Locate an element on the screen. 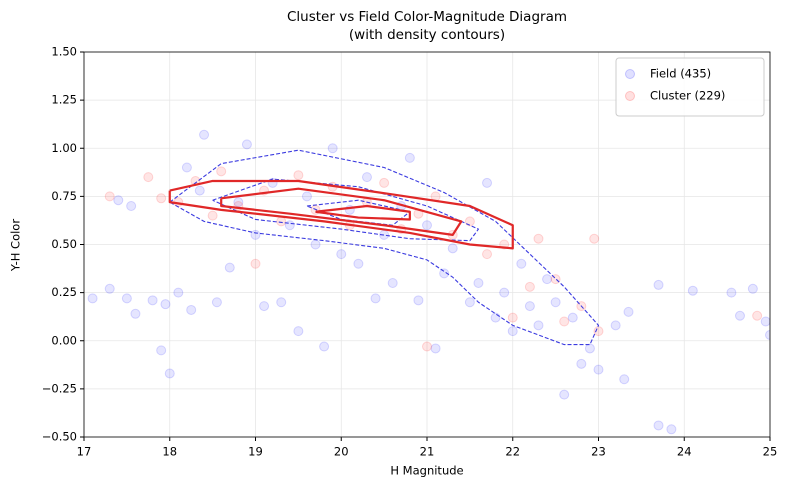  x-tick-label: 23 is located at coordinates (598, 452).